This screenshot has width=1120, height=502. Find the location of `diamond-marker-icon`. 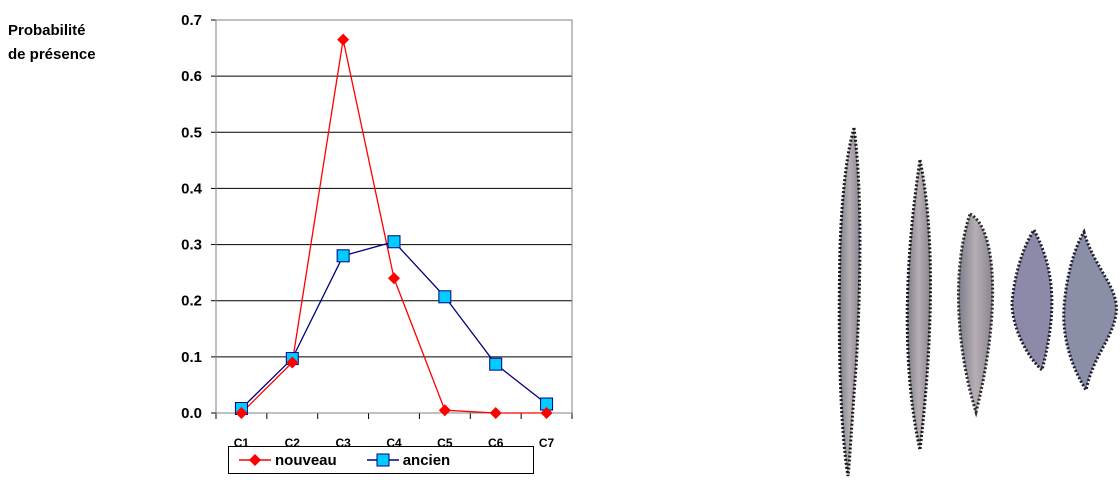

diamond-marker-icon is located at coordinates (255, 460).